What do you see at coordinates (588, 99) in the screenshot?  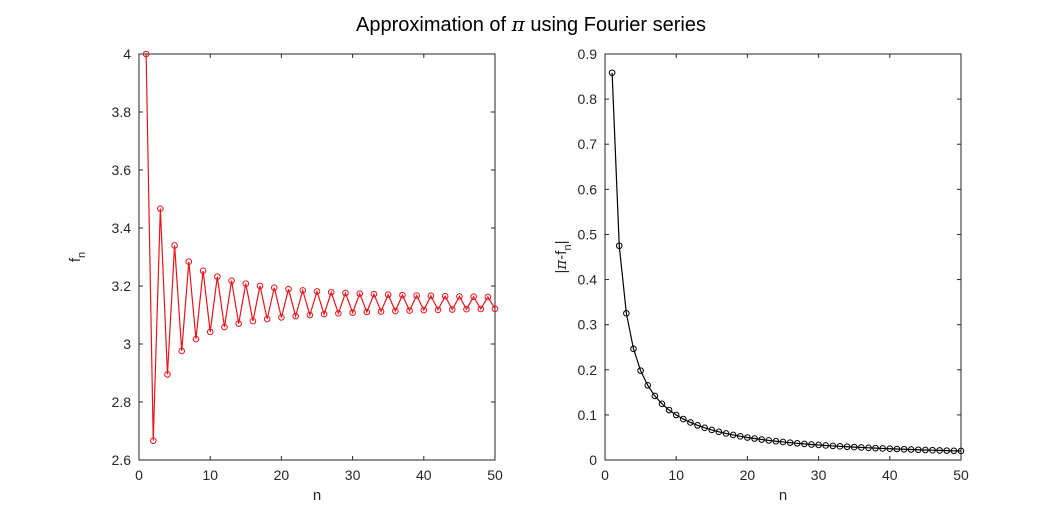 I see `right-y-tick-label: 0.8` at bounding box center [588, 99].